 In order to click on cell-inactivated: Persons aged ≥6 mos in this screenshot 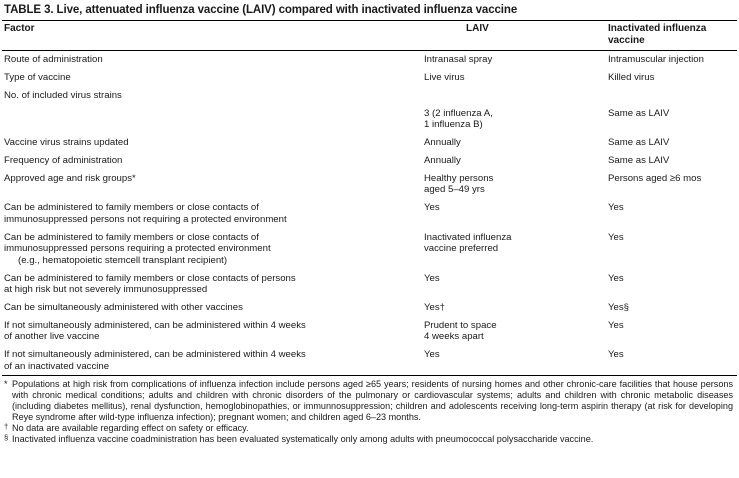, I will do `click(655, 178)`.